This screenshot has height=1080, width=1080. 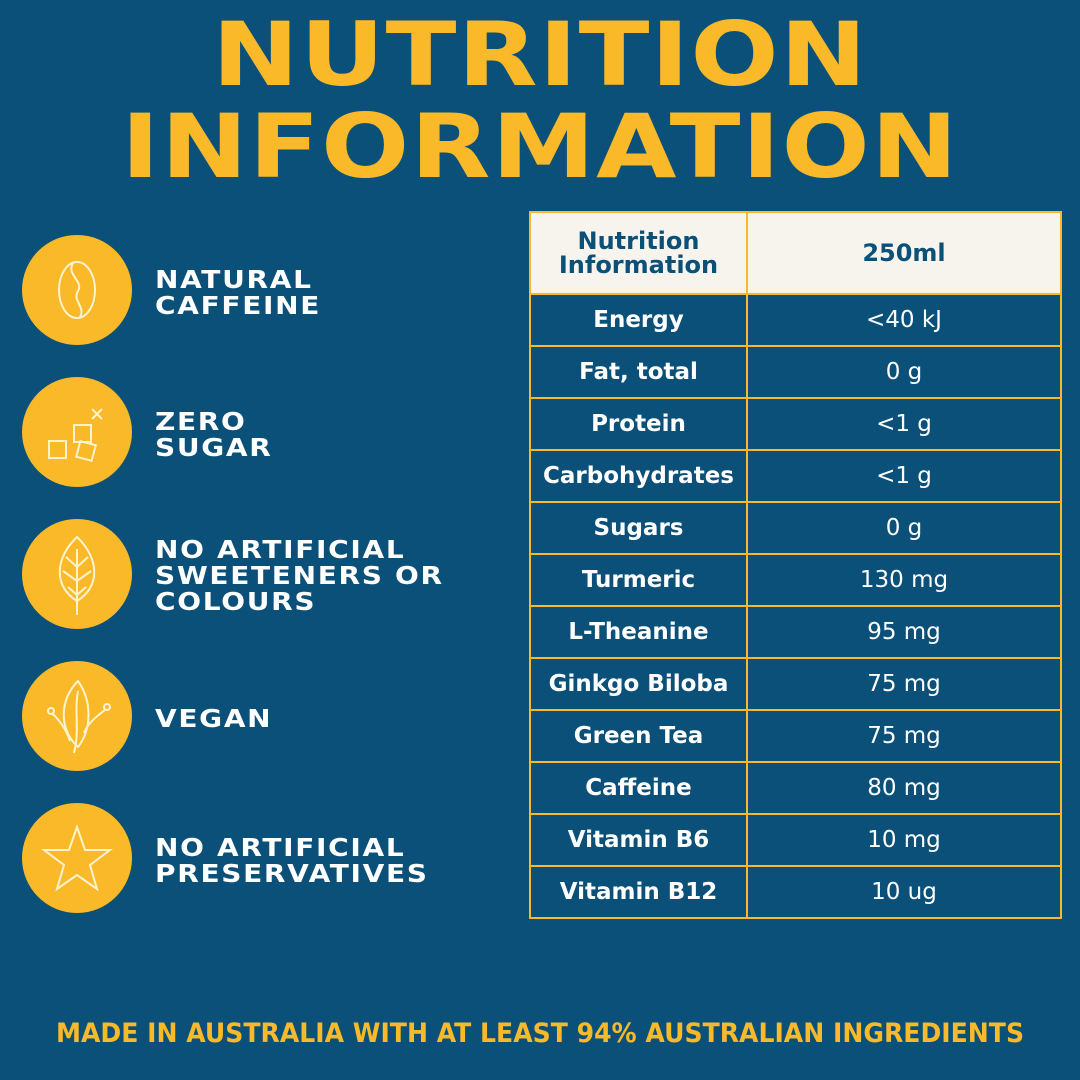 What do you see at coordinates (904, 580) in the screenshot?
I see `nutrient-value: 130 mg` at bounding box center [904, 580].